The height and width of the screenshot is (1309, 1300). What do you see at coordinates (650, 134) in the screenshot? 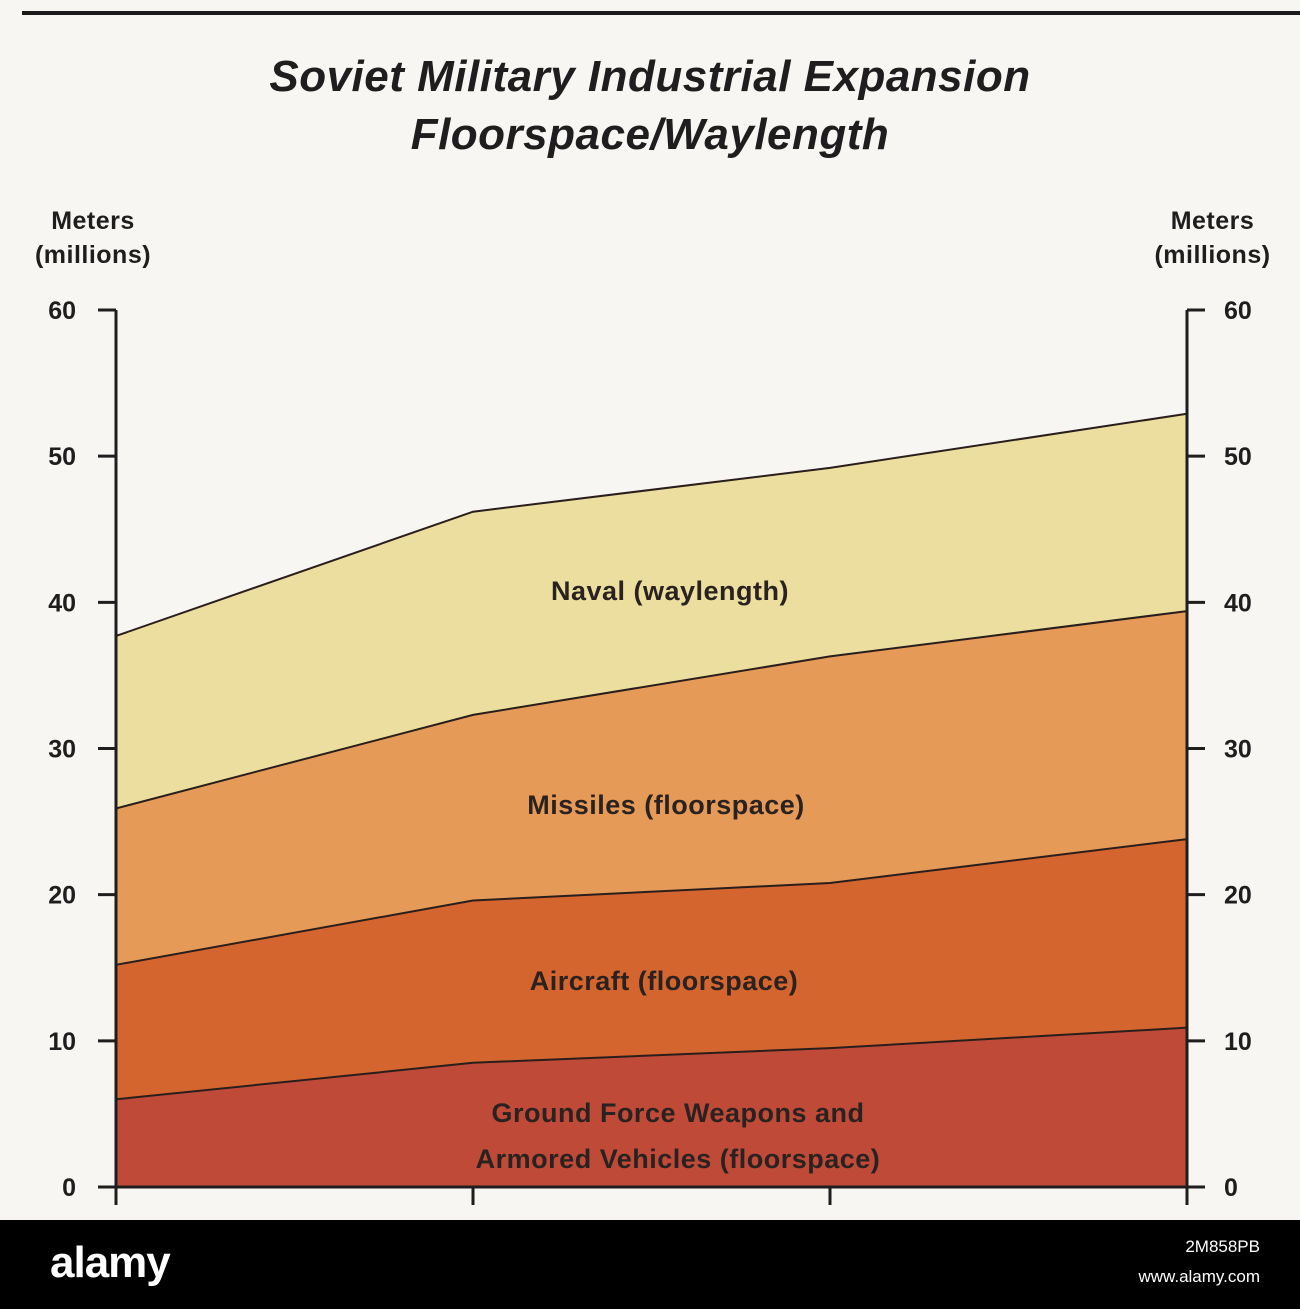
I see `chart-subtitle: Floorspace/Waylength` at bounding box center [650, 134].